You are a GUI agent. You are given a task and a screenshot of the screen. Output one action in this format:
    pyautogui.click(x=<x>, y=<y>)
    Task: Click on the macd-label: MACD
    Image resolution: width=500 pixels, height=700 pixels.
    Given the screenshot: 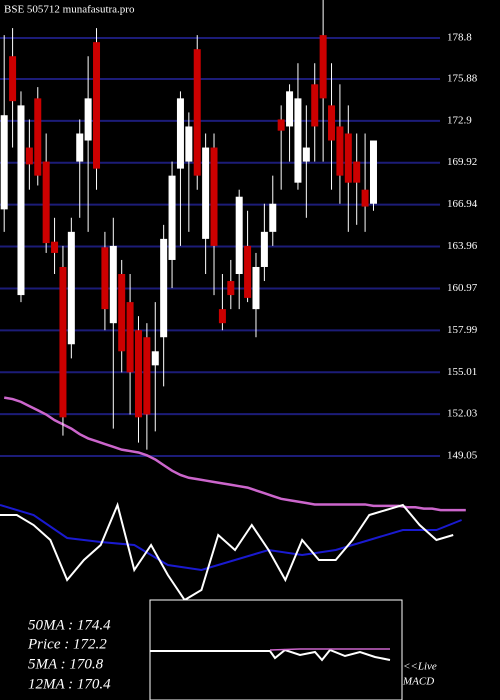 What is the action you would take?
    pyautogui.click(x=418, y=682)
    